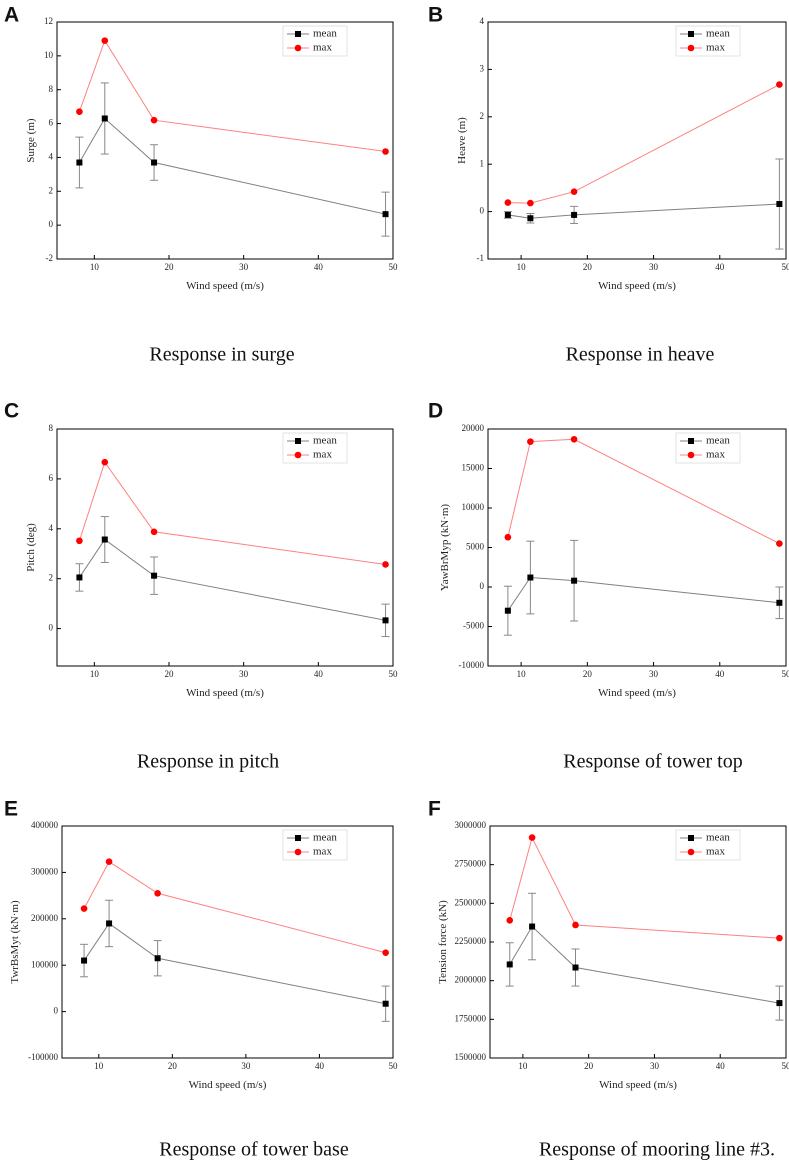 The height and width of the screenshot is (1164, 789). What do you see at coordinates (254, 1150) in the screenshot?
I see `panel-caption: Response of tower base` at bounding box center [254, 1150].